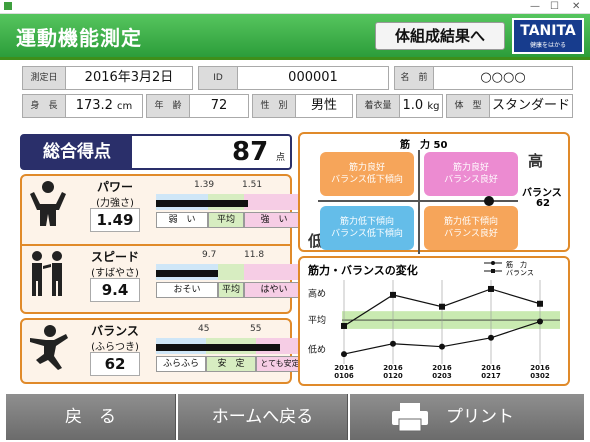 The height and width of the screenshot is (442, 590). Describe the element at coordinates (548, 31) in the screenshot. I see `logo-brand: TANITA` at that location.